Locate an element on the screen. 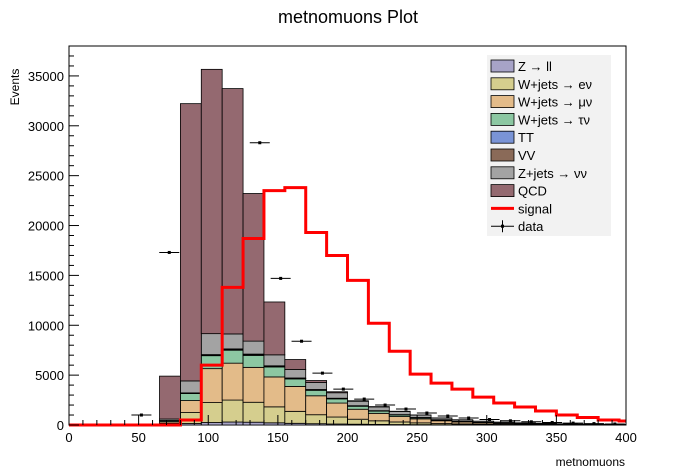 This screenshot has height=472, width=696. y-tick-label: 15000 is located at coordinates (46, 275).